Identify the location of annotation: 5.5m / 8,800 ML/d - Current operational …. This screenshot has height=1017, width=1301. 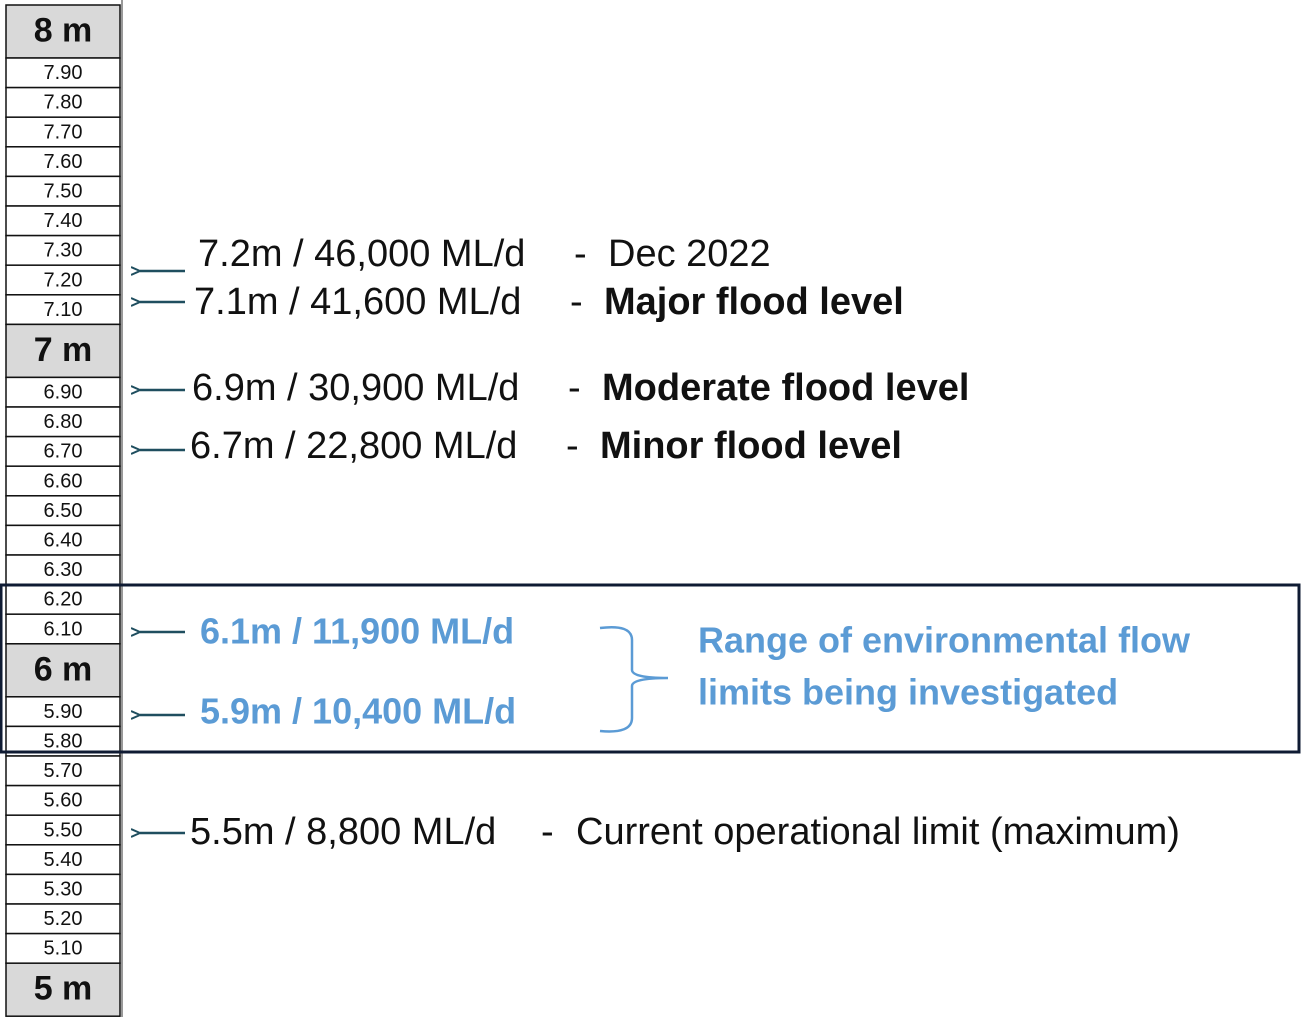
(660, 832).